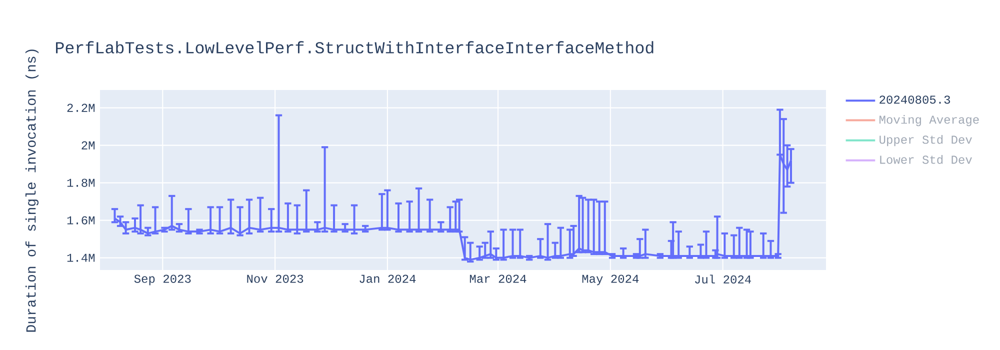 The width and height of the screenshot is (1000, 350). Describe the element at coordinates (926, 159) in the screenshot. I see `legend-label: Lower Std Dev` at that location.